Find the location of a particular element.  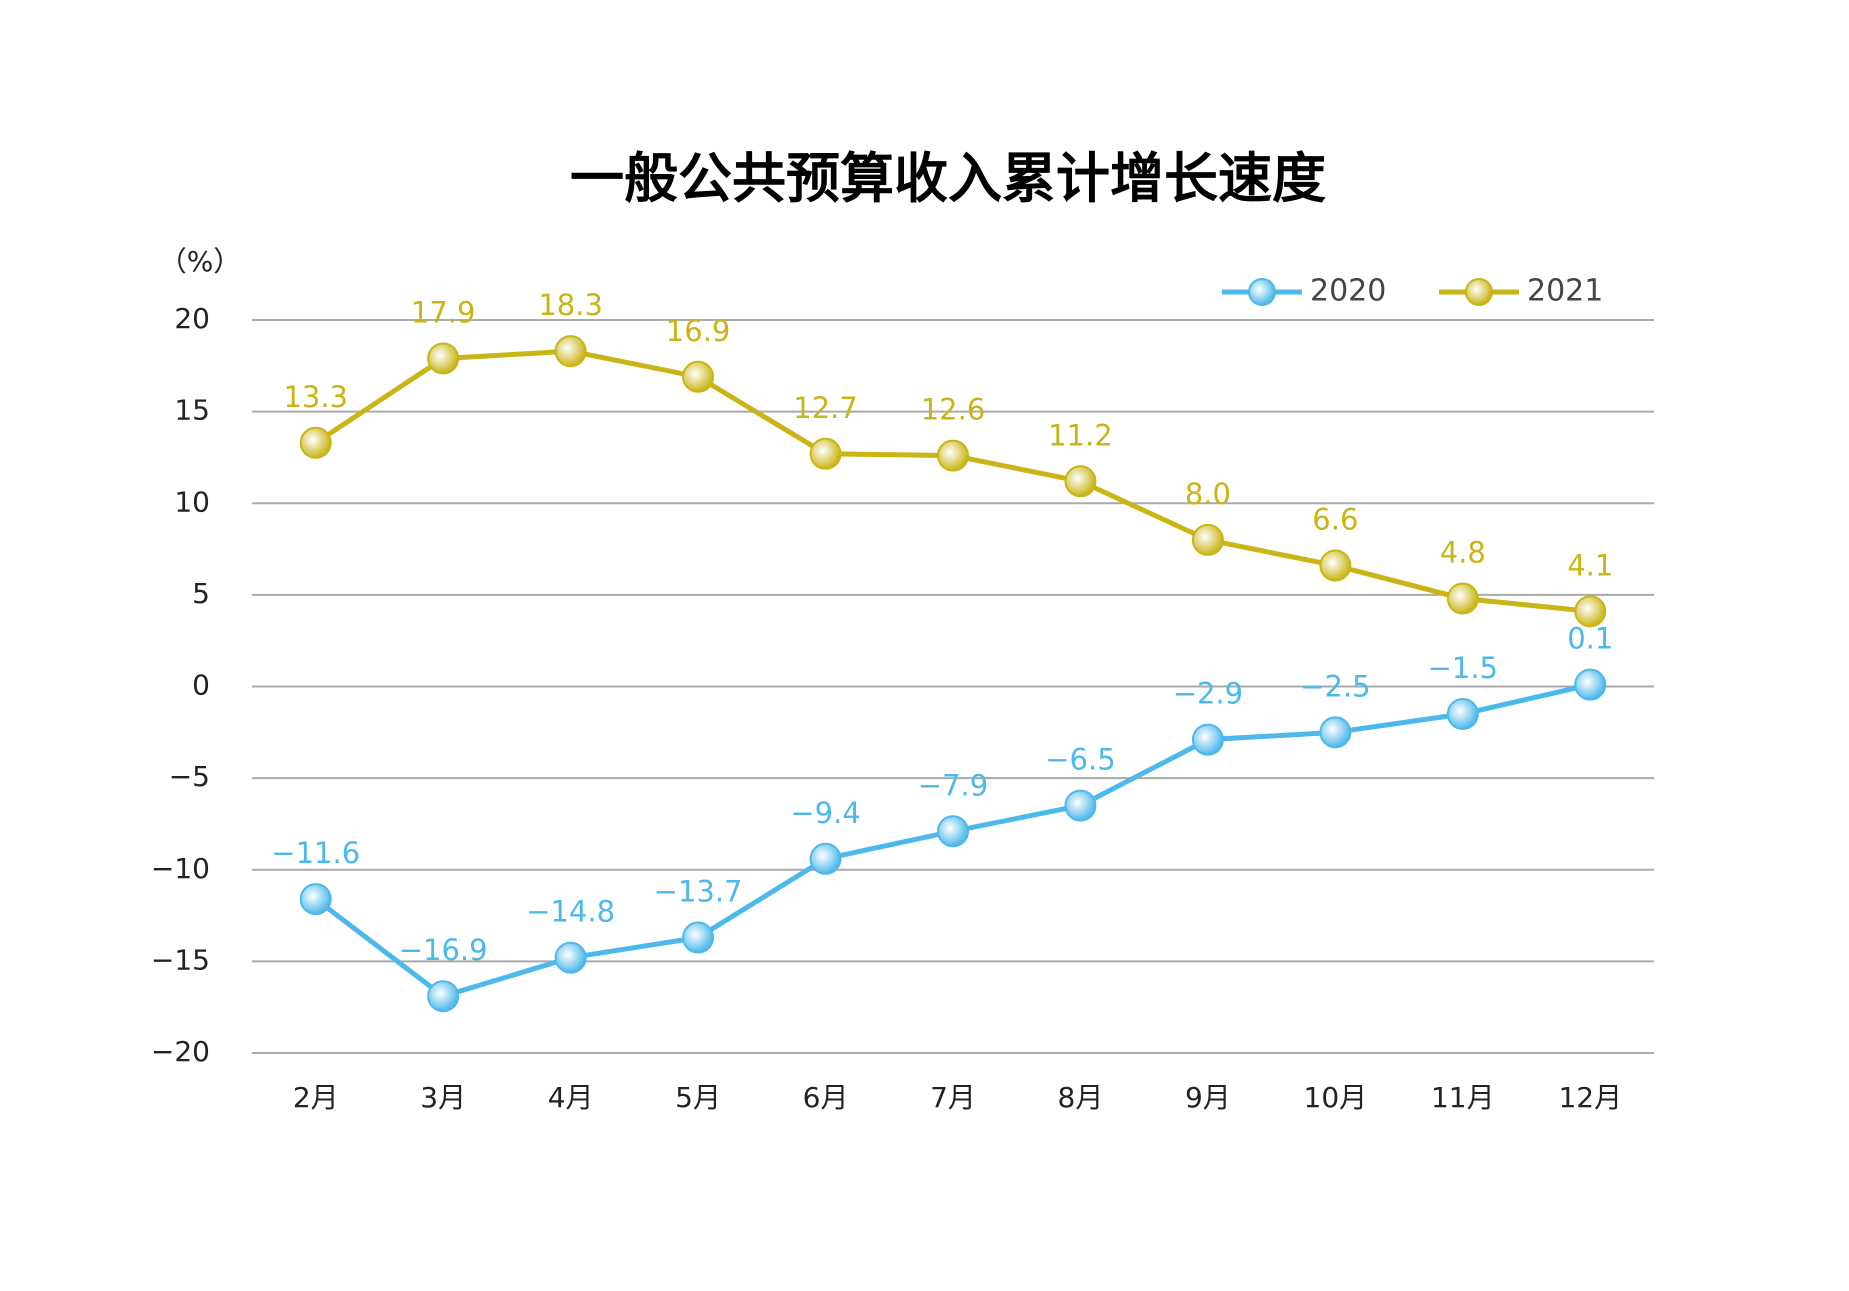

x-tick-label: 12月 is located at coordinates (1590, 1097).